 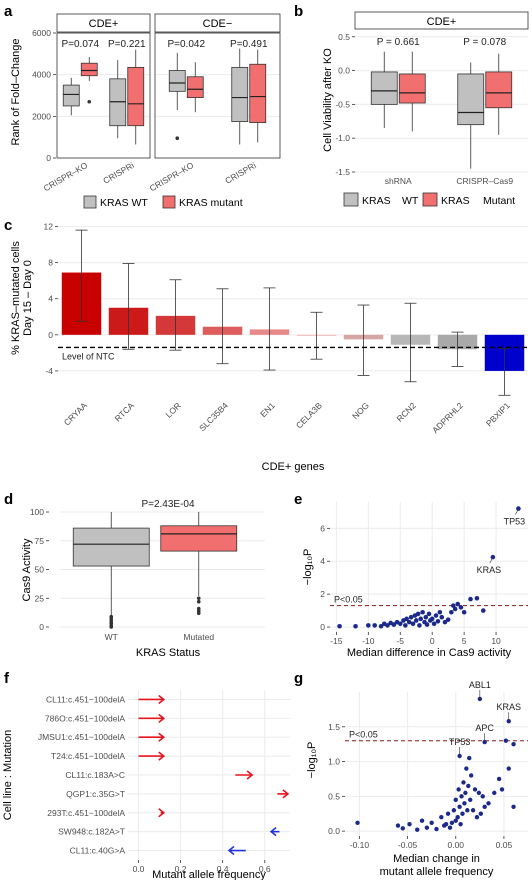 What do you see at coordinates (50, 335) in the screenshot?
I see `panel-c-y-tick-label: 0` at bounding box center [50, 335].